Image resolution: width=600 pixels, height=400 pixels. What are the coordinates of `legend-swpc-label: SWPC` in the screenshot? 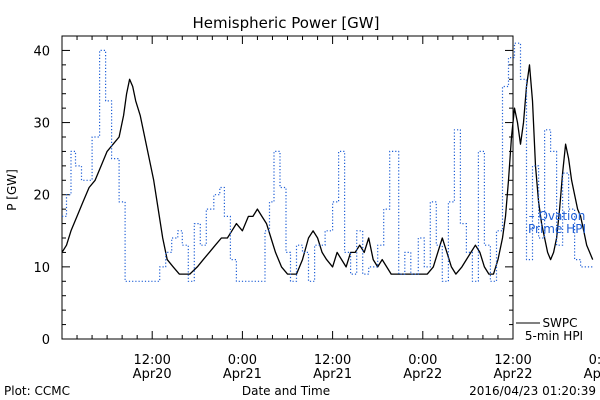 It's located at (559, 323).